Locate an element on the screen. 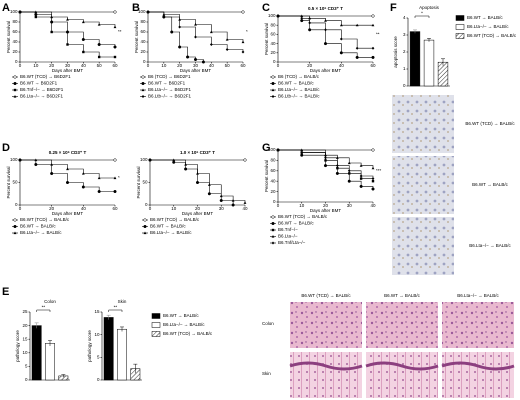  y-tick-label: 40 is located at coordinates (15, 41).